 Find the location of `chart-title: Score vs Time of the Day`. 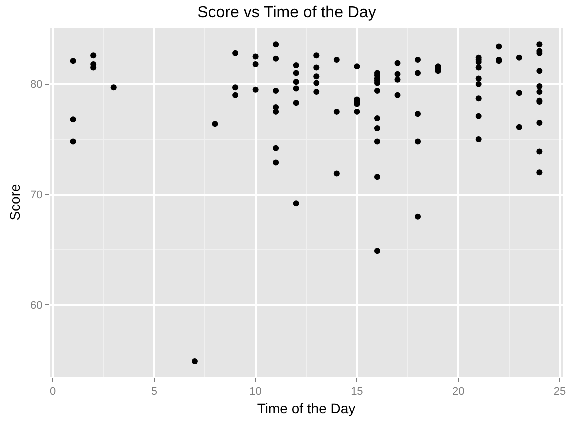

chart-title: Score vs Time of the Day is located at coordinates (287, 13).